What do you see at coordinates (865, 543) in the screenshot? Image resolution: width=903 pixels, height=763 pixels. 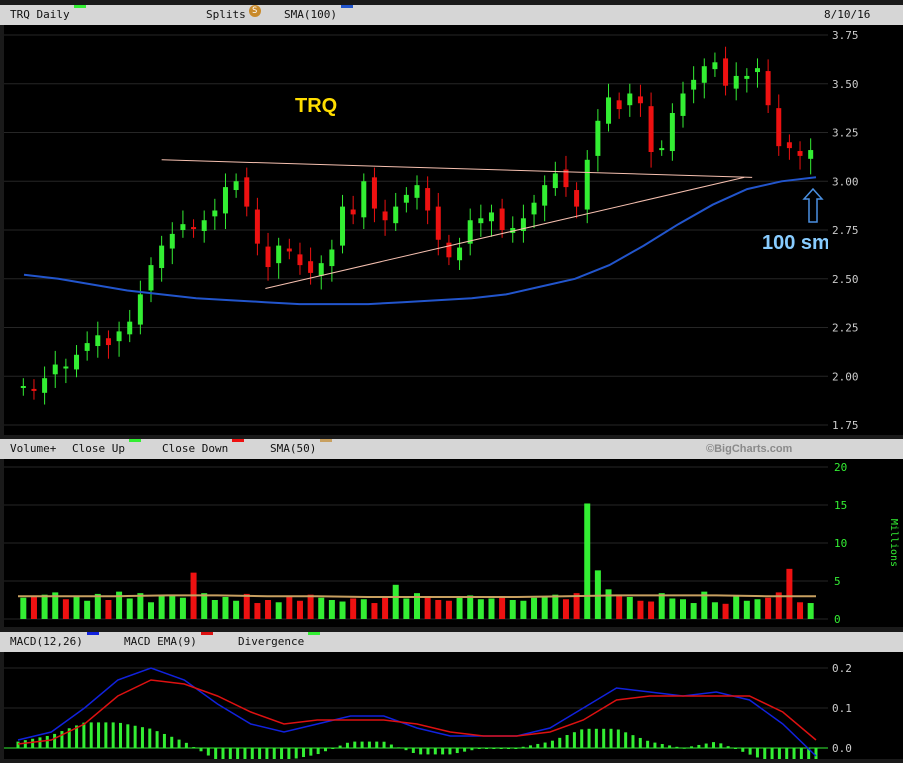 I see `volume-axis: Millions 20 15 10 5 0` at bounding box center [865, 543].